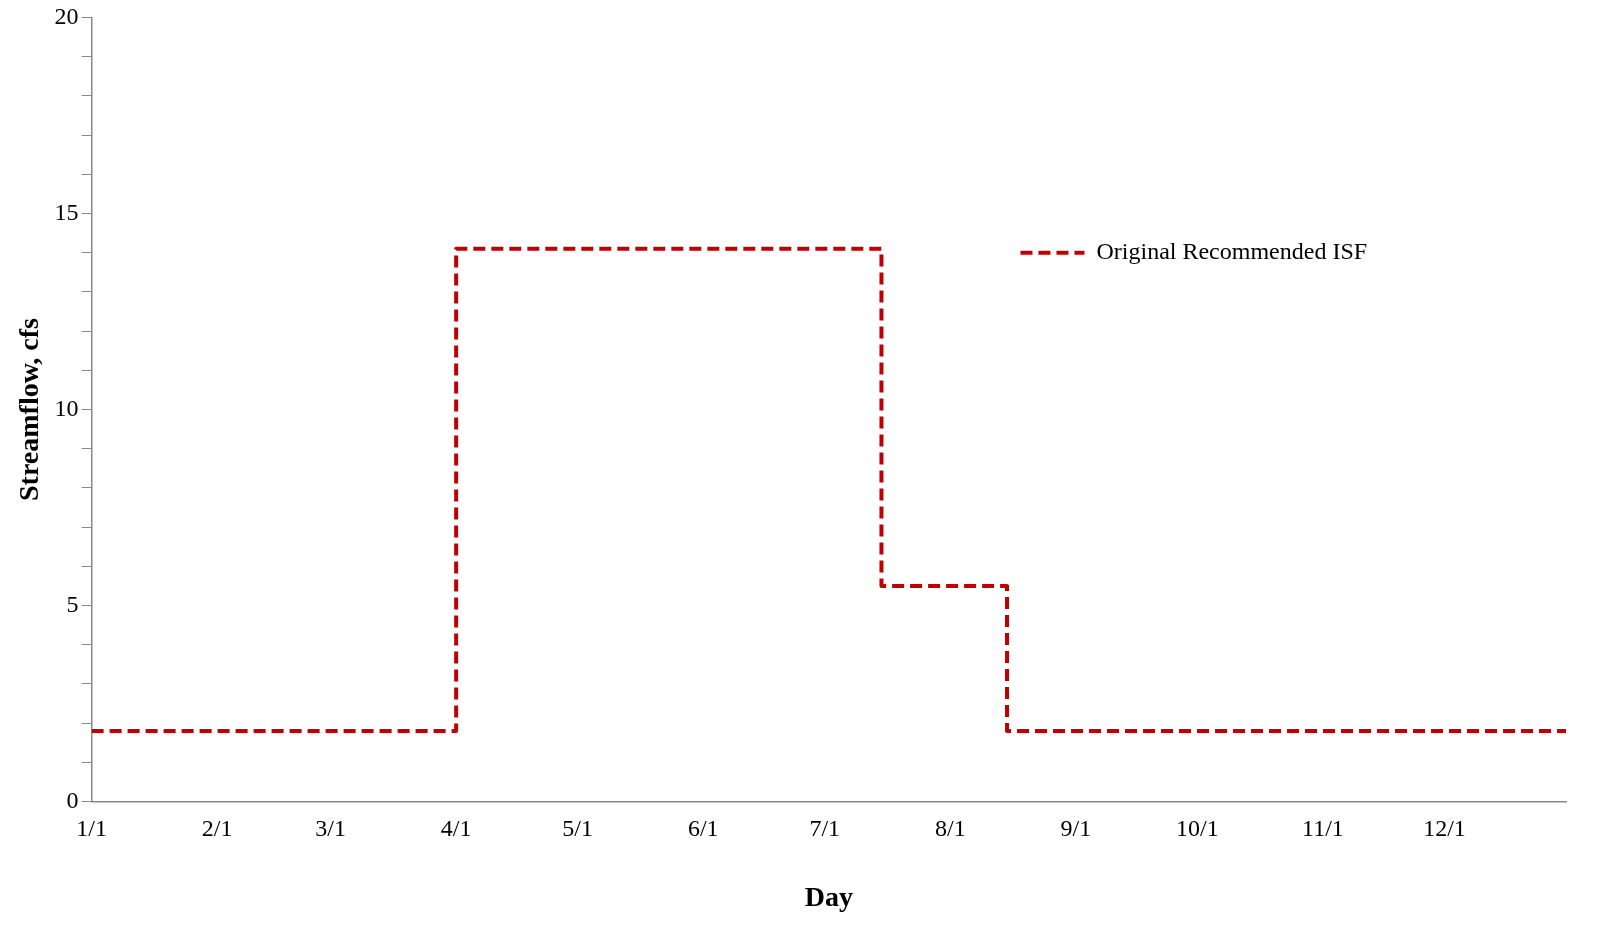 The width and height of the screenshot is (1606, 930). Describe the element at coordinates (91, 828) in the screenshot. I see `x-tick-label: 1/1` at that location.